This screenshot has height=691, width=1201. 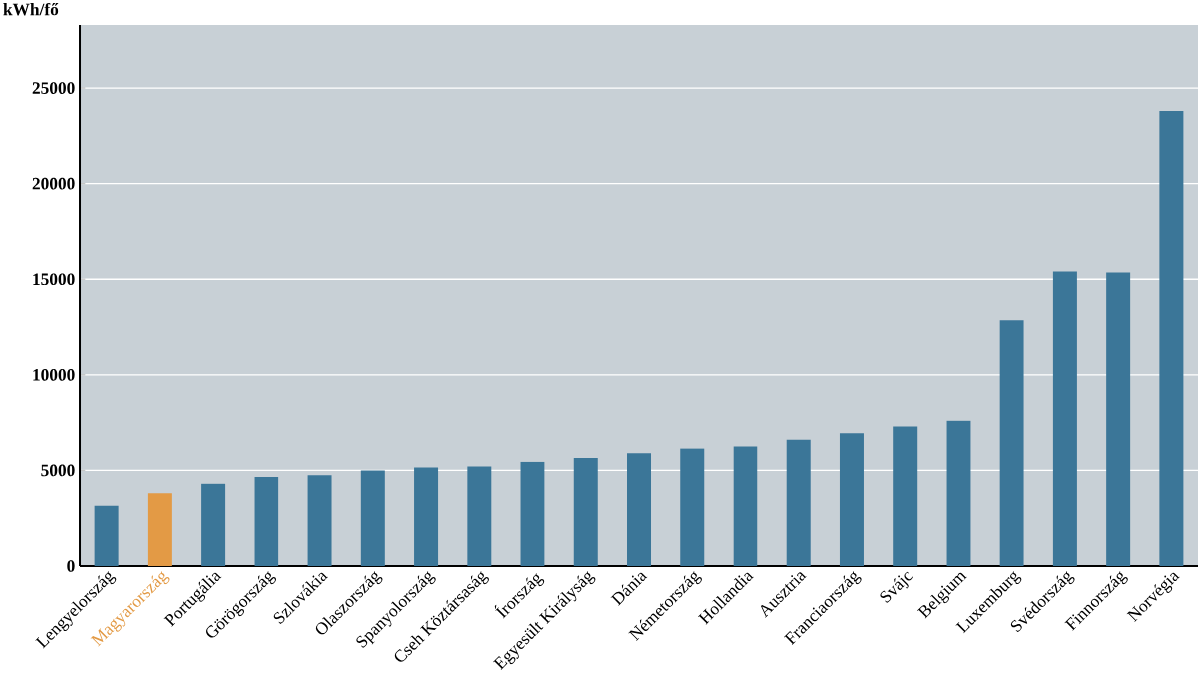 I want to click on y-tick-label: 20000, so click(x=53, y=183).